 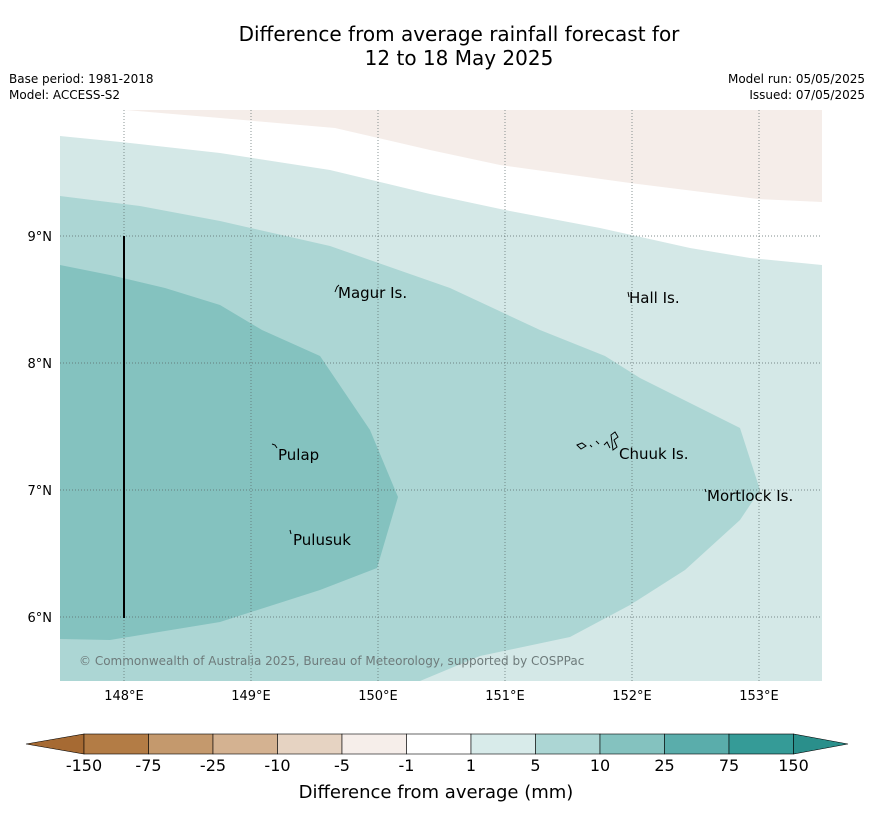 I want to click on colorbar: -150 -75 -25 -10 -5 -1 1 5 10 25 75 150, so click(x=437, y=754).